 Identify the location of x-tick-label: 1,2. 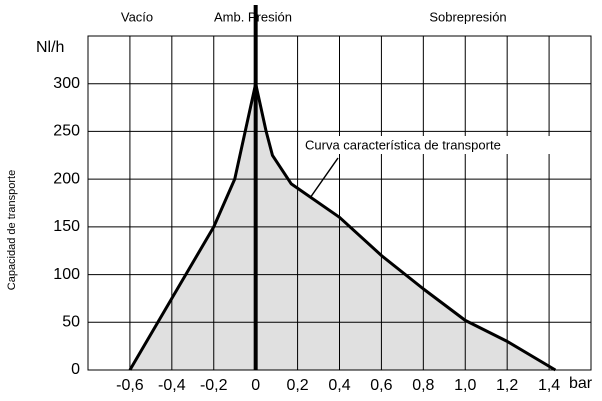
(507, 385).